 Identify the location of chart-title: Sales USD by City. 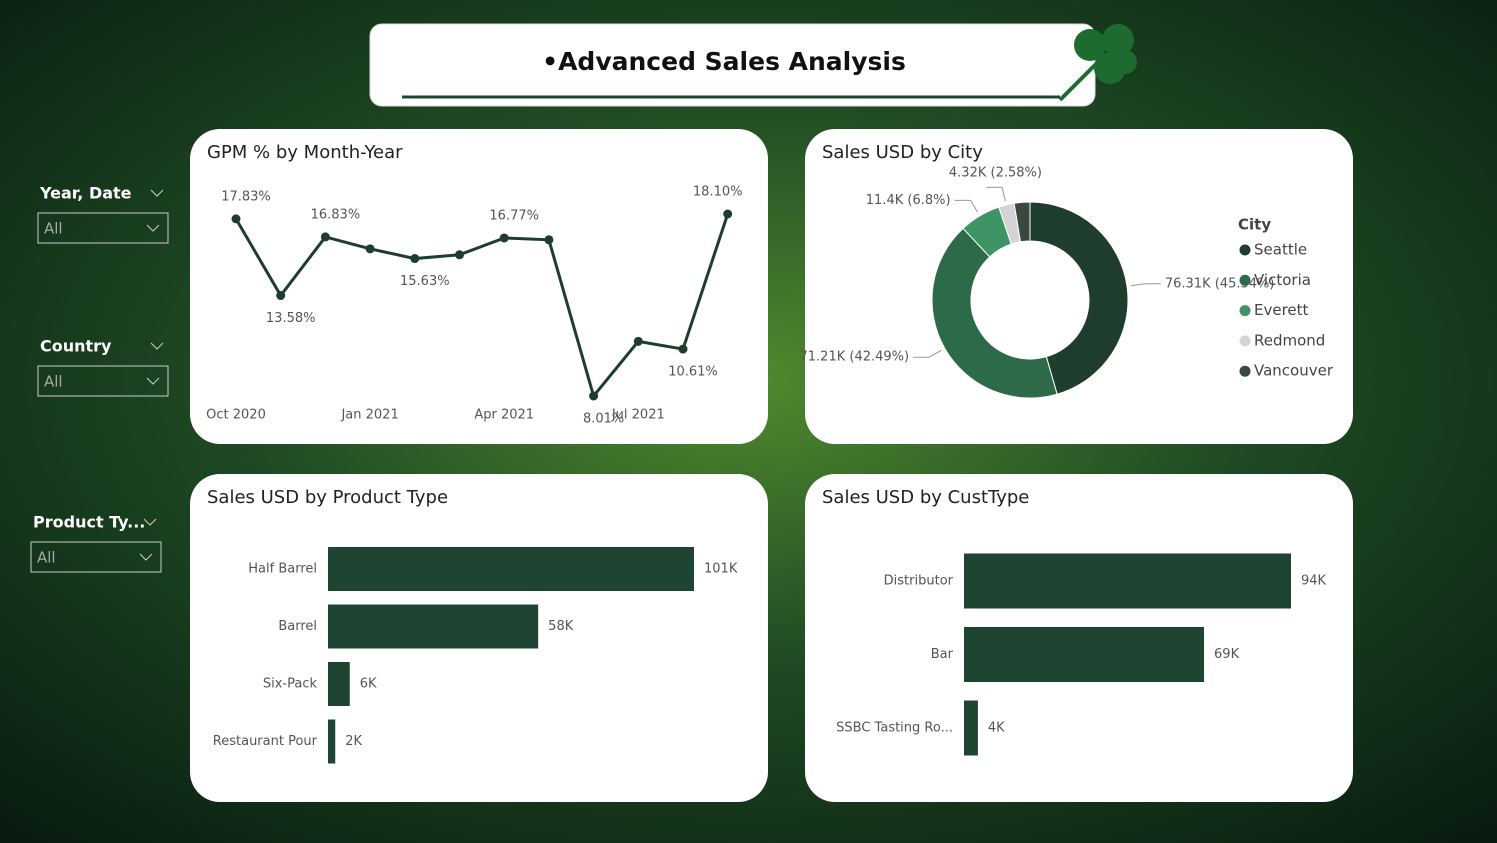
(902, 152).